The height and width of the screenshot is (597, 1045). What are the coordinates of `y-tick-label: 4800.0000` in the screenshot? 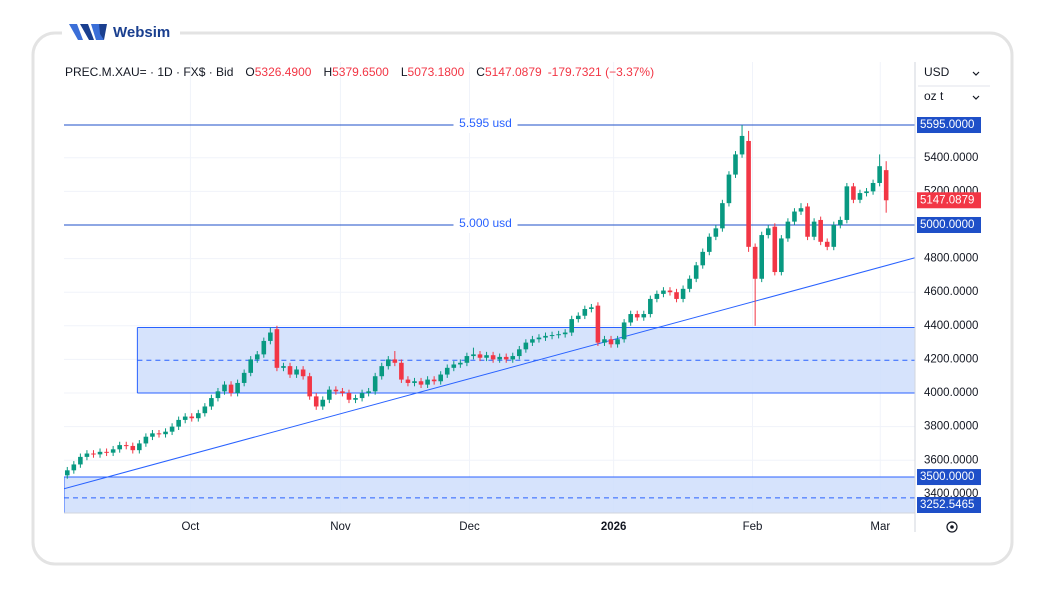 It's located at (951, 259).